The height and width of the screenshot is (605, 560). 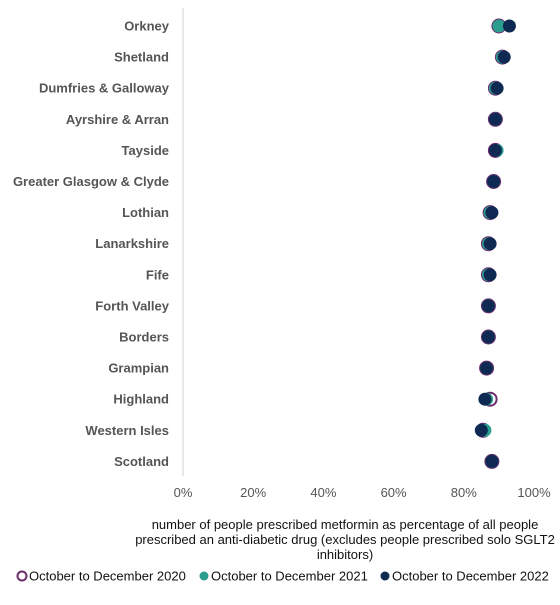 I want to click on category-label: Scotland, so click(x=141, y=461).